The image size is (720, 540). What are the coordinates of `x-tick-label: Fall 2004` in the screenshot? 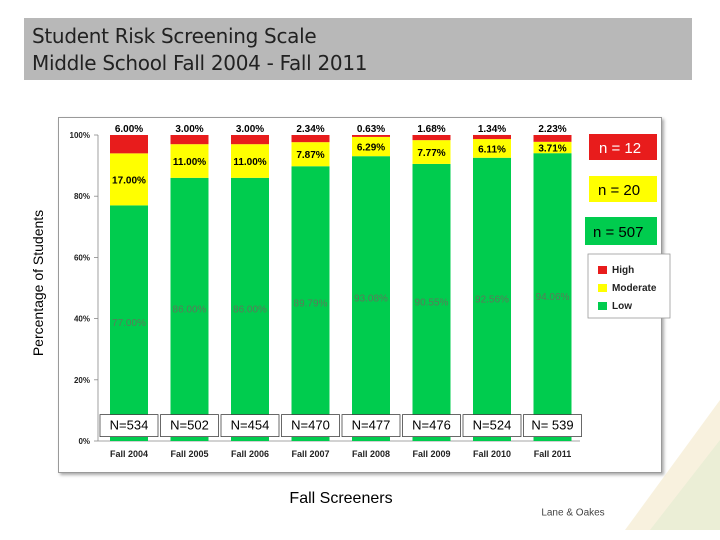 It's located at (129, 454).